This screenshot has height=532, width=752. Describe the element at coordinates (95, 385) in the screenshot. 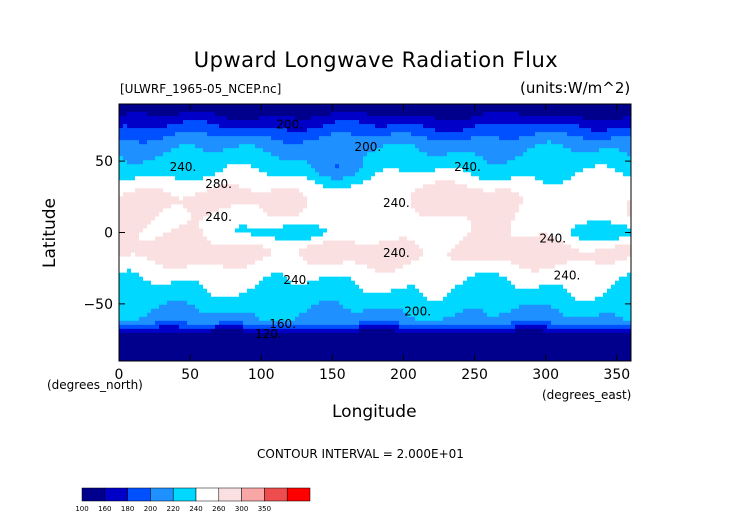

I see `y-axis-units: (degrees_north)` at that location.